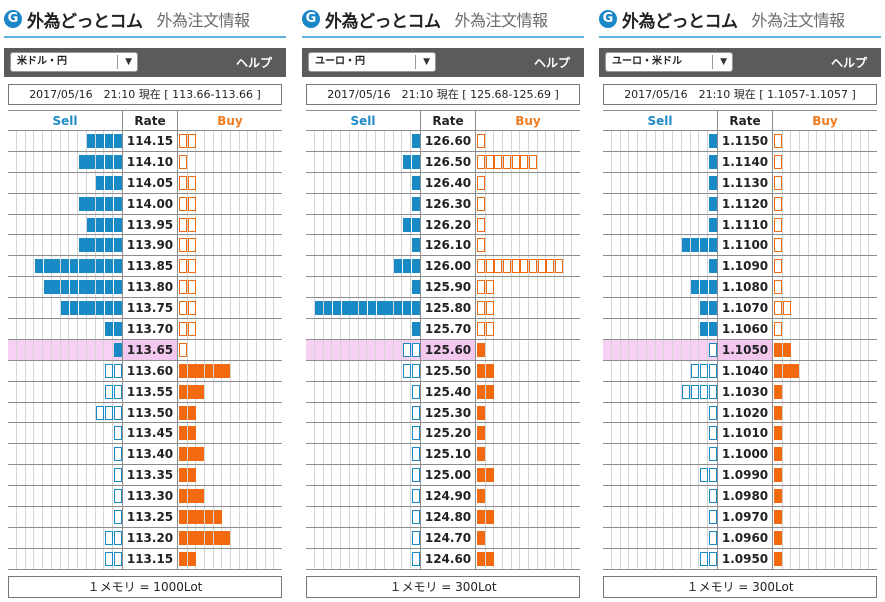  I want to click on page-subtitle: 外為注文情報, so click(501, 20).